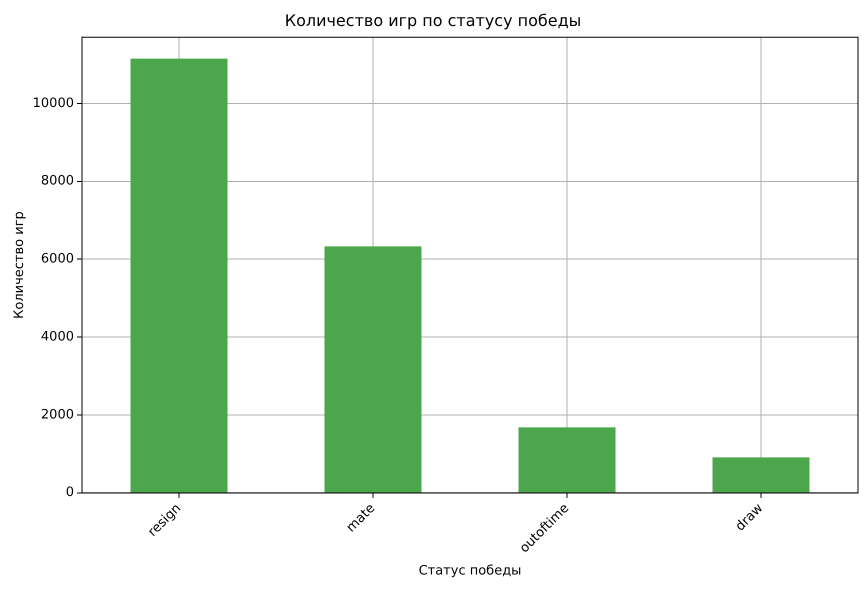  Describe the element at coordinates (20, 265) in the screenshot. I see `y-axis-title: Количество игр` at that location.